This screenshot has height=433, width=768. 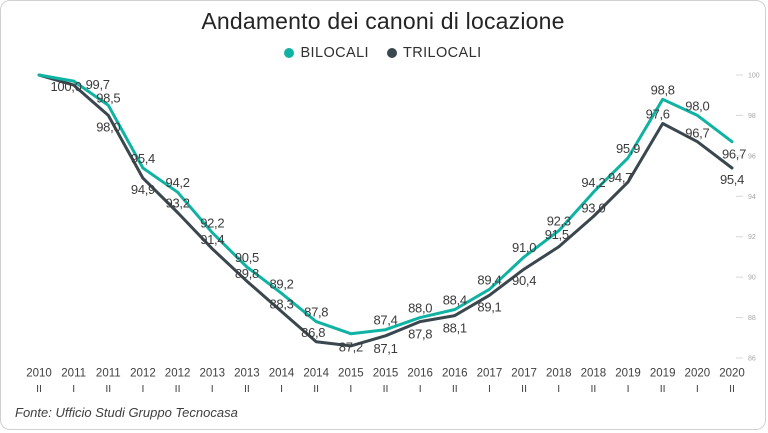 I want to click on x-axis-year-label: 2011, so click(x=73, y=374).